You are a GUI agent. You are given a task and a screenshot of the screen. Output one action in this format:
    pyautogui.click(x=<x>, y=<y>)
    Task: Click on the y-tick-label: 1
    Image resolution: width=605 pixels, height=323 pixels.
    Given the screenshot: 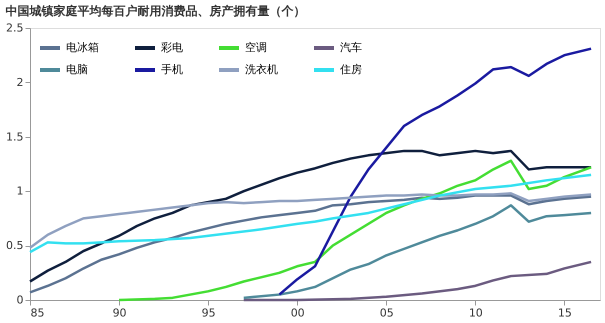 What is the action you would take?
    pyautogui.click(x=20, y=191)
    